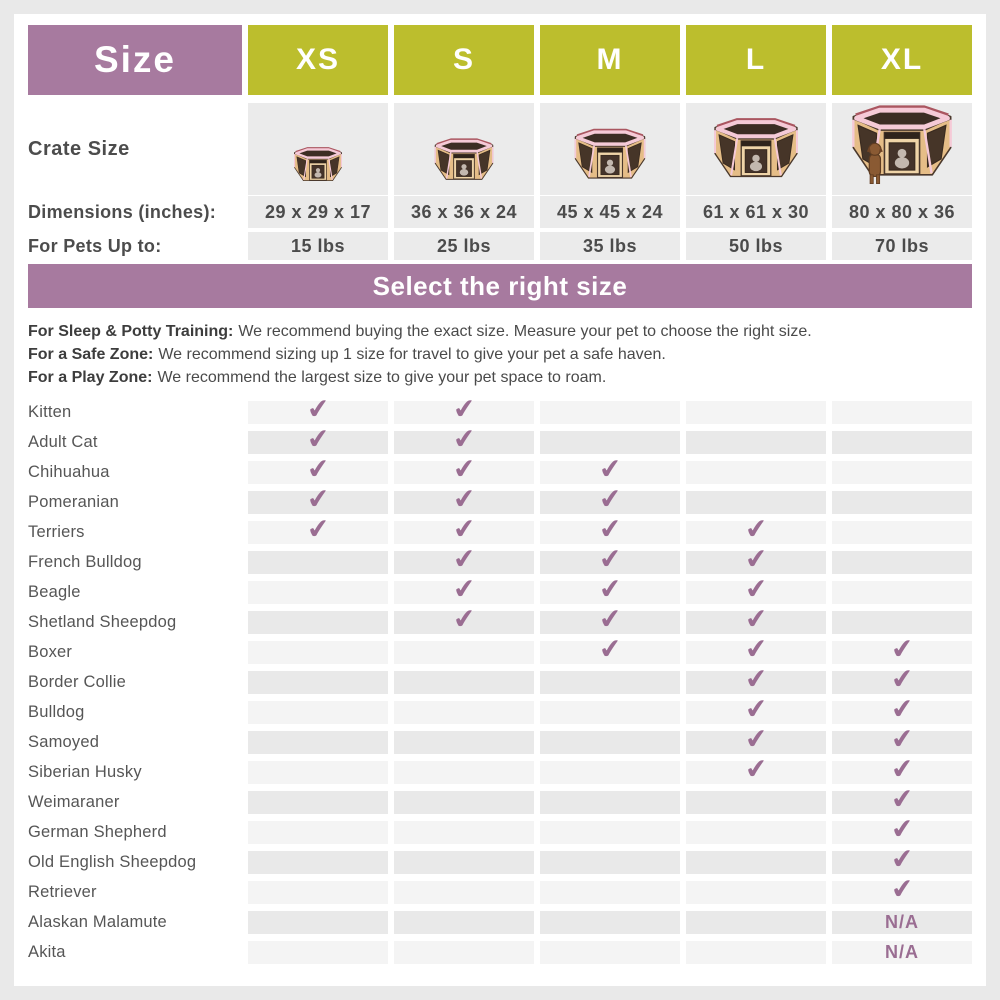  What do you see at coordinates (64, 742) in the screenshot?
I see `breed-name: Samoyed` at bounding box center [64, 742].